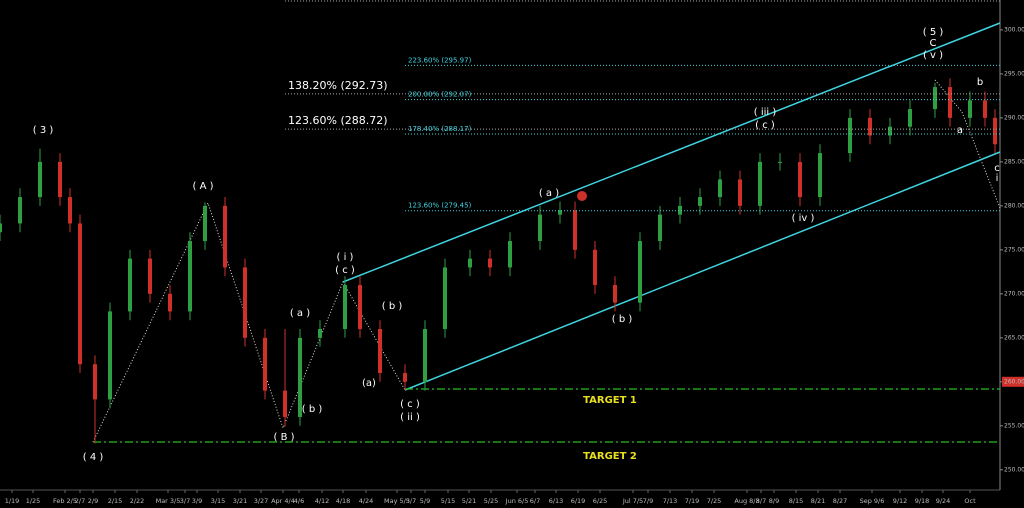 The image size is (1024, 508). What do you see at coordinates (796, 501) in the screenshot?
I see `x-tick-label: 8/15` at bounding box center [796, 501].